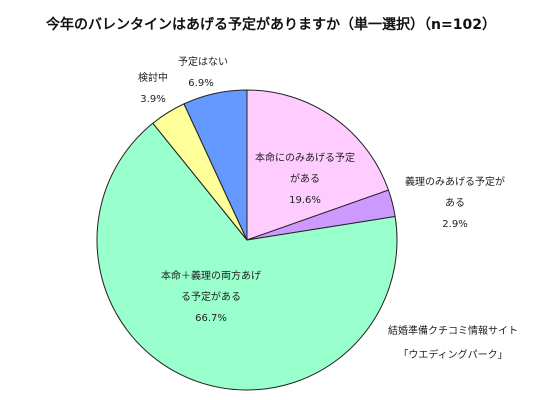 Image resolution: width=542 pixels, height=400 pixels. Describe the element at coordinates (271, 25) in the screenshot. I see `chart-title: 今年のバレンタインはあげる予定がありますか（単一選択）（n=102）` at that location.